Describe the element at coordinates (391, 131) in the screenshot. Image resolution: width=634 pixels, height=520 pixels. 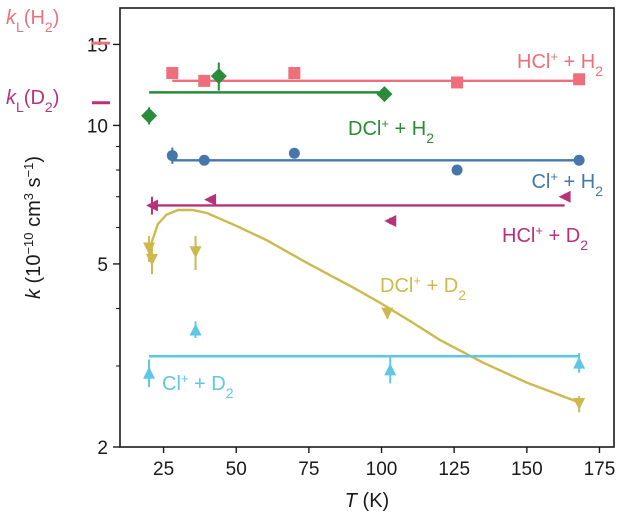
I see `series-label: DCl+ + H2` at that location.